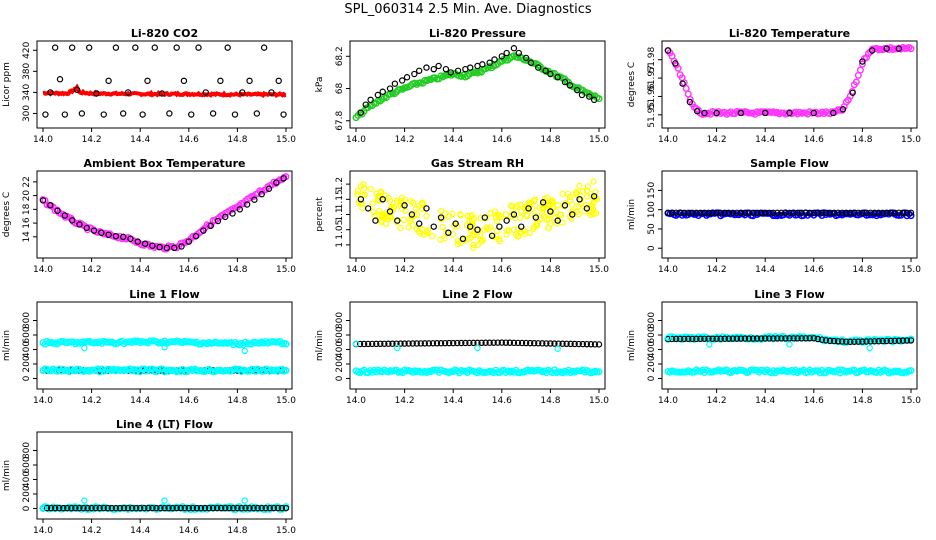 This screenshot has height=540, width=936. Describe the element at coordinates (143, 504) in the screenshot. I see `series-line-4-outliers` at that location.